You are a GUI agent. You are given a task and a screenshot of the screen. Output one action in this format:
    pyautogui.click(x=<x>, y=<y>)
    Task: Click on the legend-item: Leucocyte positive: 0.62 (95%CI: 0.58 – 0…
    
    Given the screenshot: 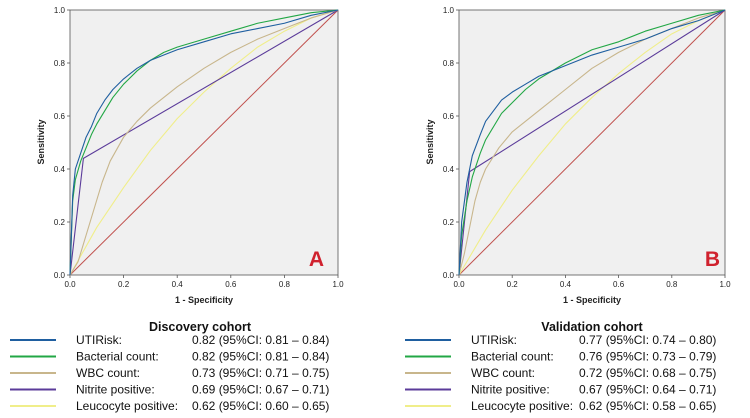 What is the action you would take?
    pyautogui.click(x=560, y=406)
    